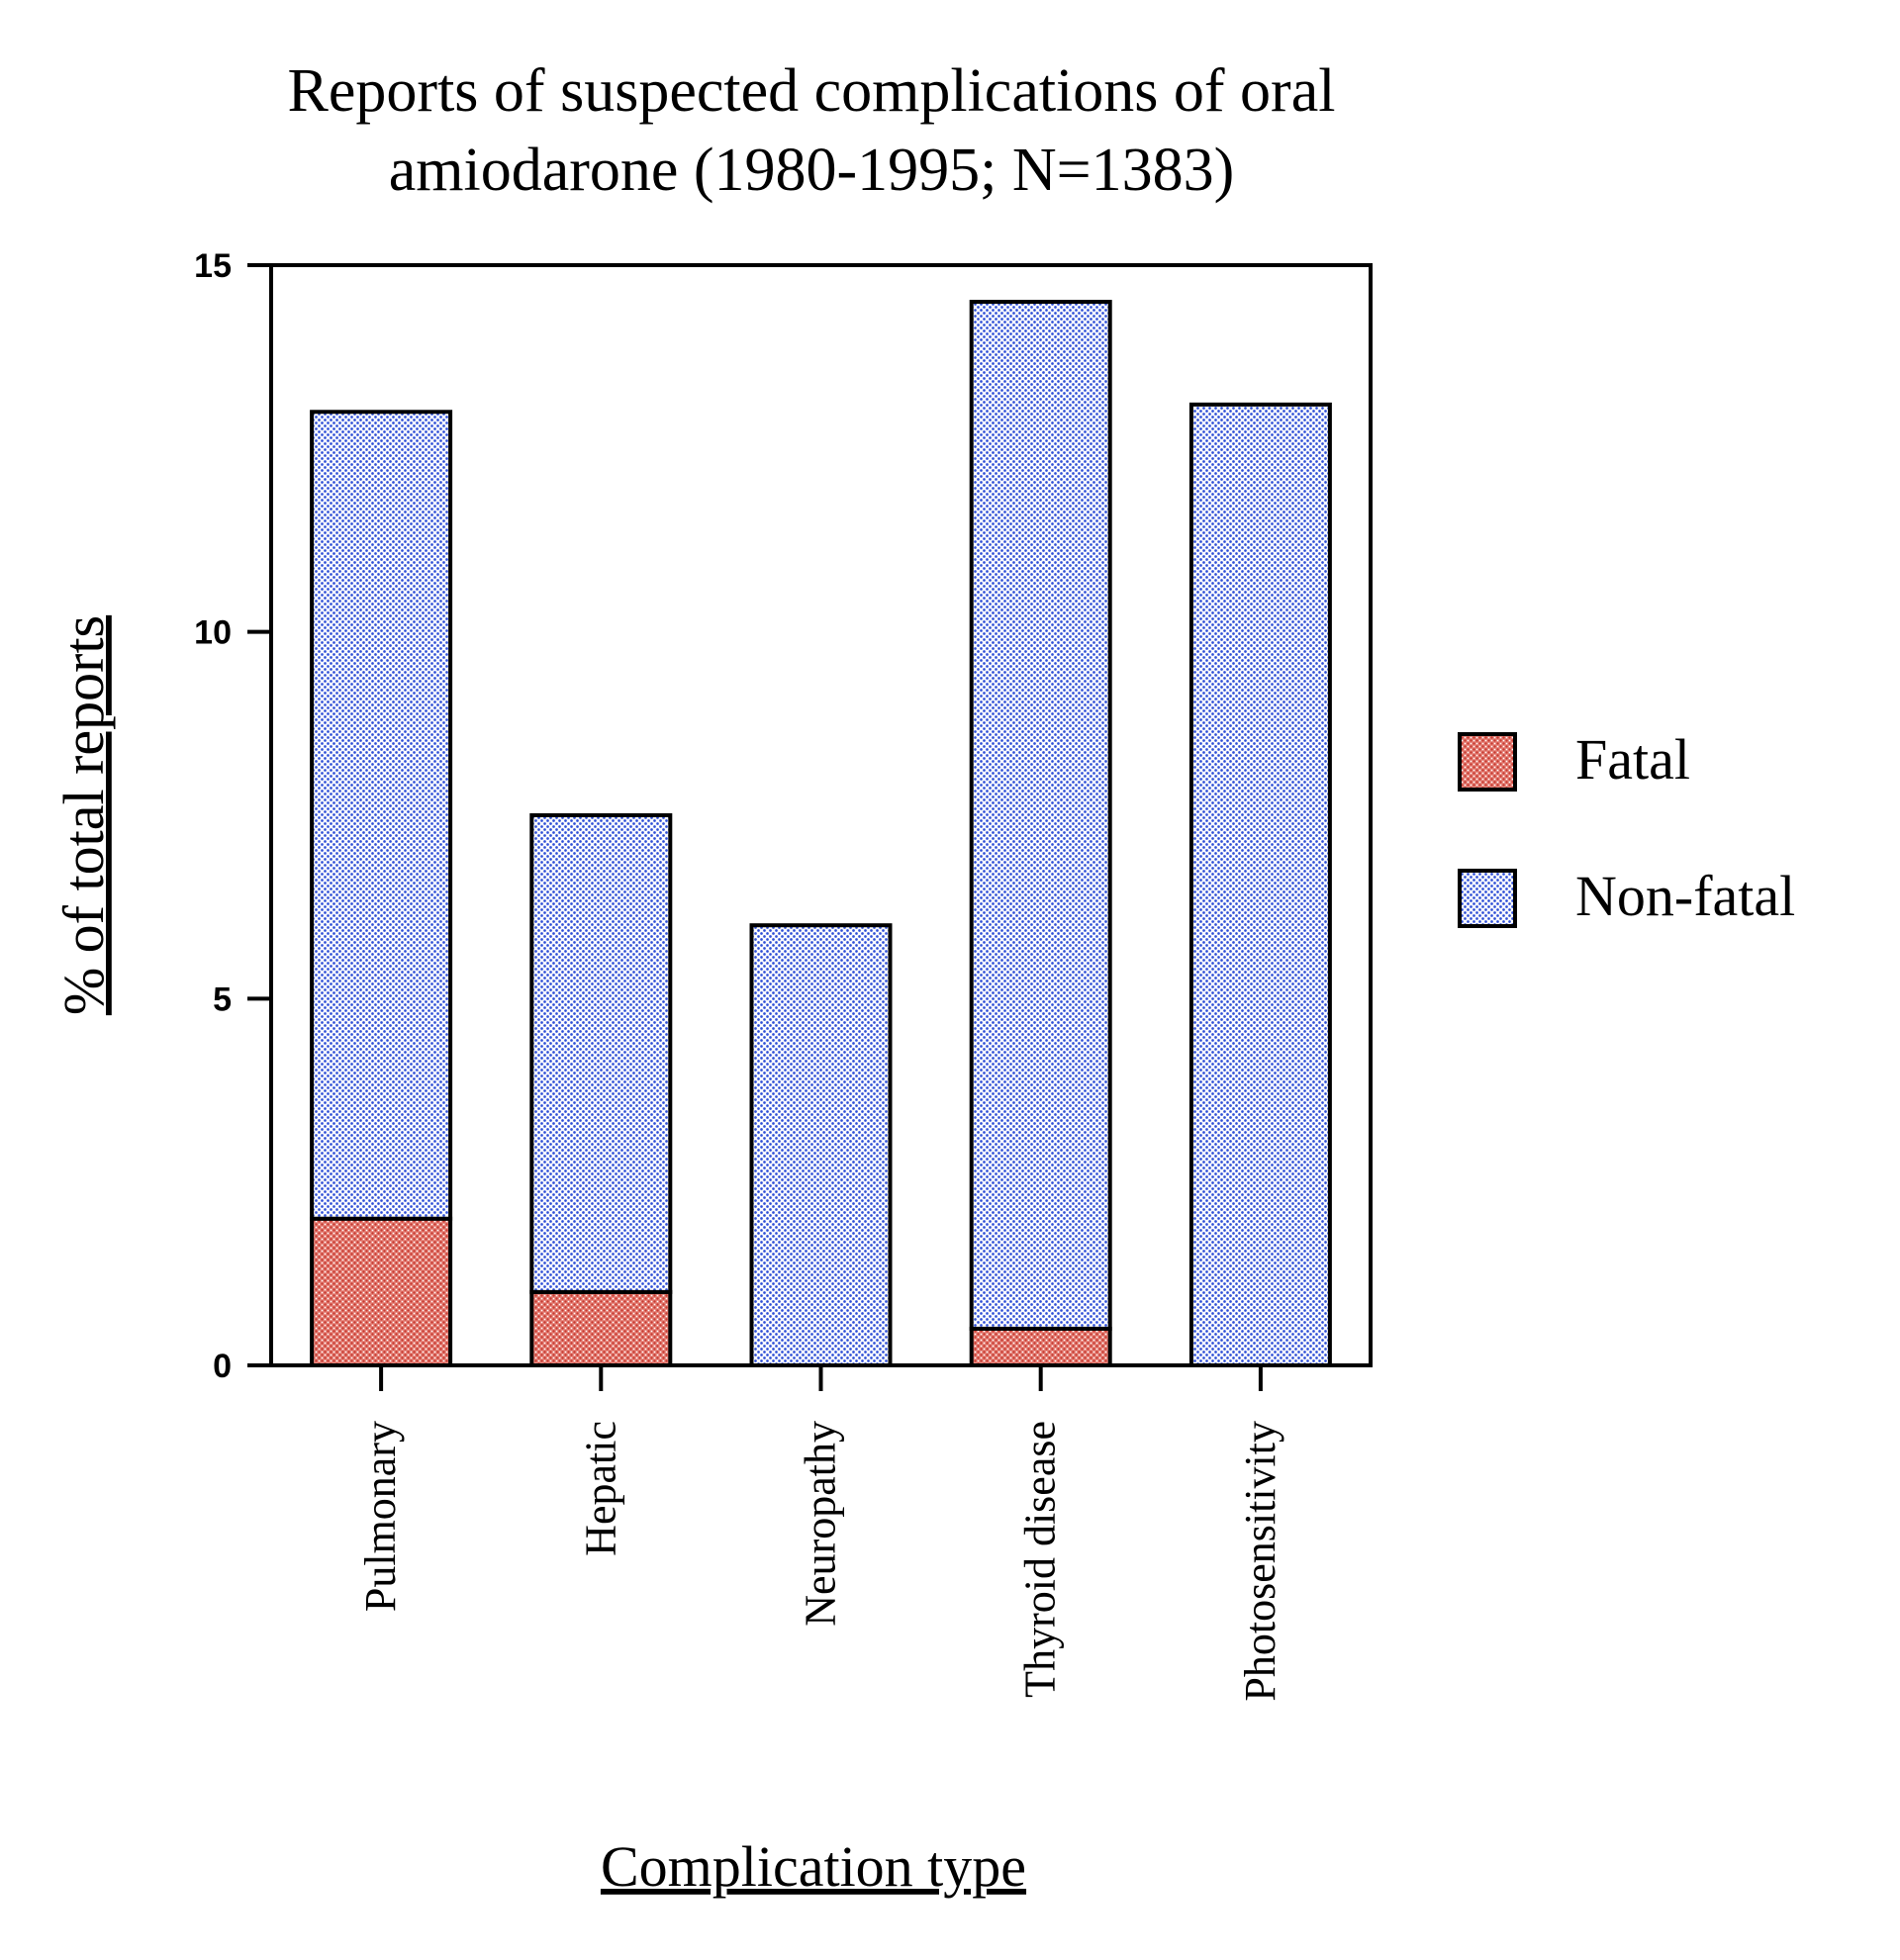  What do you see at coordinates (222, 1366) in the screenshot?
I see `y-tick-label: 0` at bounding box center [222, 1366].